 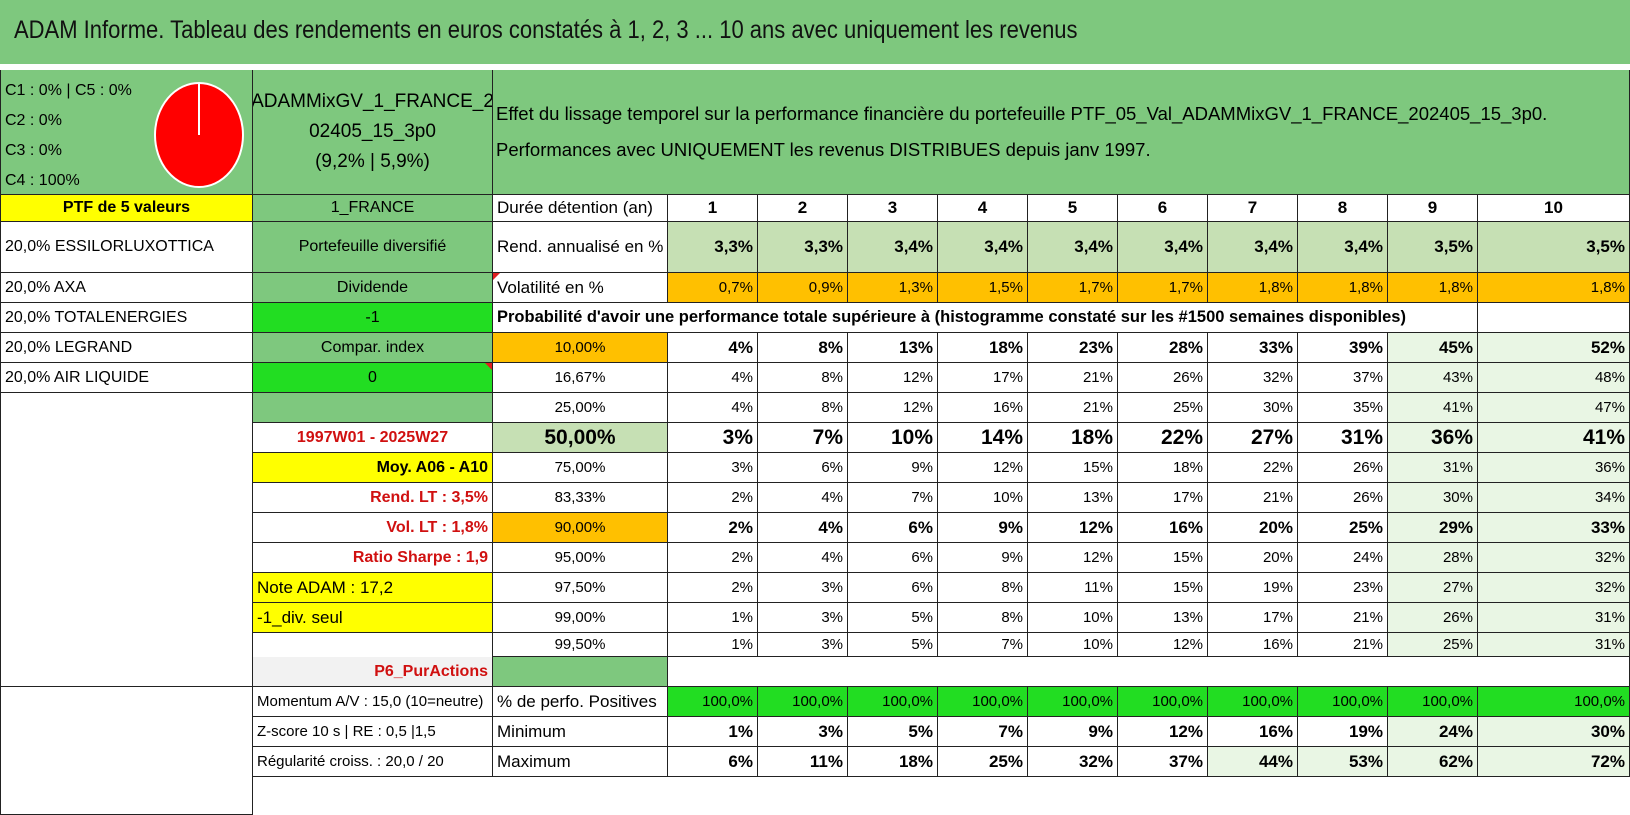 I want to click on prob-cell: 27%, so click(x=1433, y=588).